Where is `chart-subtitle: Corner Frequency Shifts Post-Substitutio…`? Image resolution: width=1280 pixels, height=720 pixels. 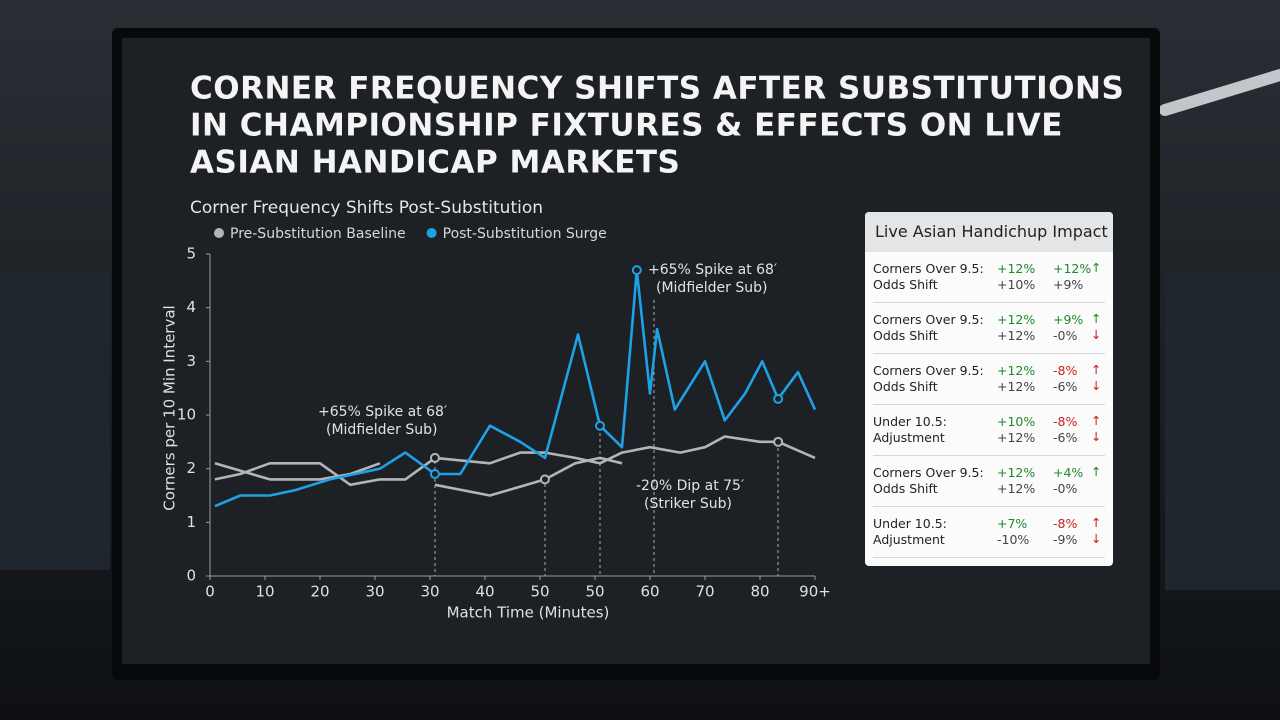
chart-subtitle: Corner Frequency Shifts Post-Substitutio… is located at coordinates (366, 208).